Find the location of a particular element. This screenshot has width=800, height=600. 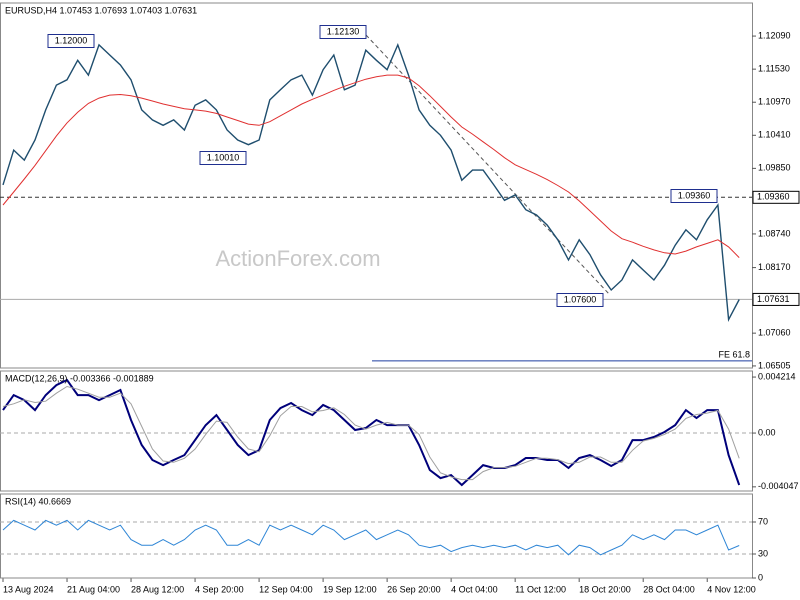

annotation: 1.07600 is located at coordinates (580, 299).